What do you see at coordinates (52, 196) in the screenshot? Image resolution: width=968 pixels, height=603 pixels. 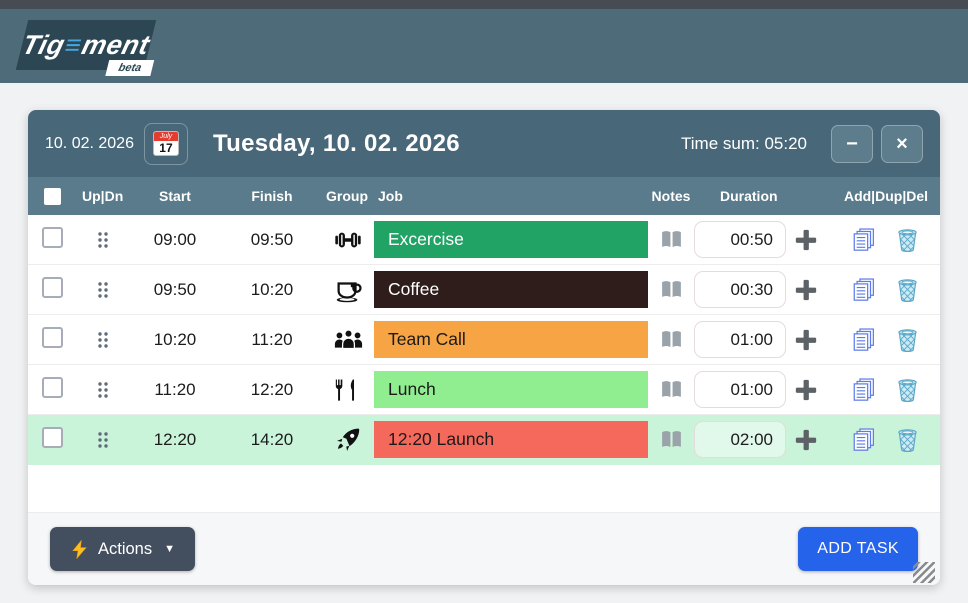 I see `select-all-checkbox` at bounding box center [52, 196].